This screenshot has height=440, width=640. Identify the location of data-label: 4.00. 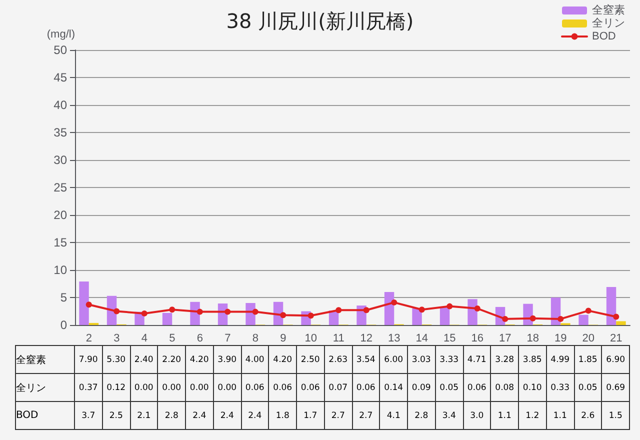
(255, 360).